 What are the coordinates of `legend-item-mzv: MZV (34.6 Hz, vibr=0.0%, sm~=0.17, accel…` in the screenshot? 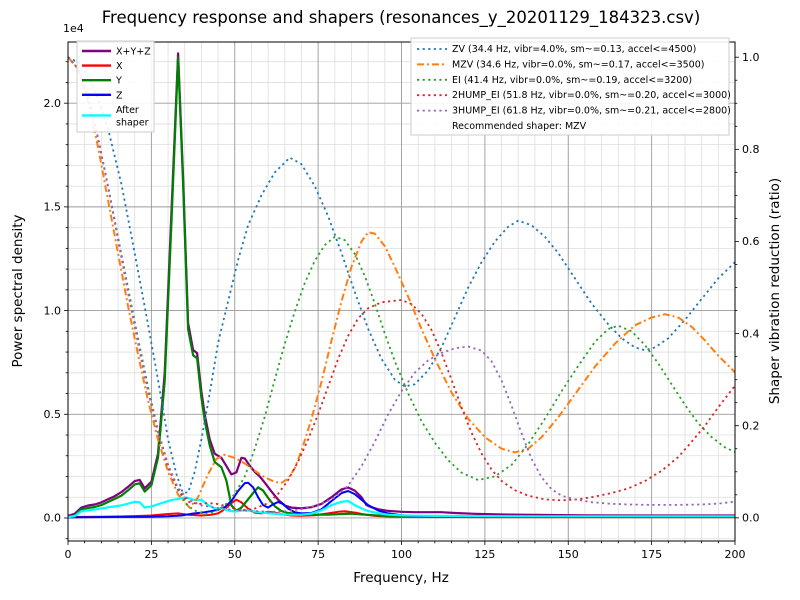 It's located at (560, 64).